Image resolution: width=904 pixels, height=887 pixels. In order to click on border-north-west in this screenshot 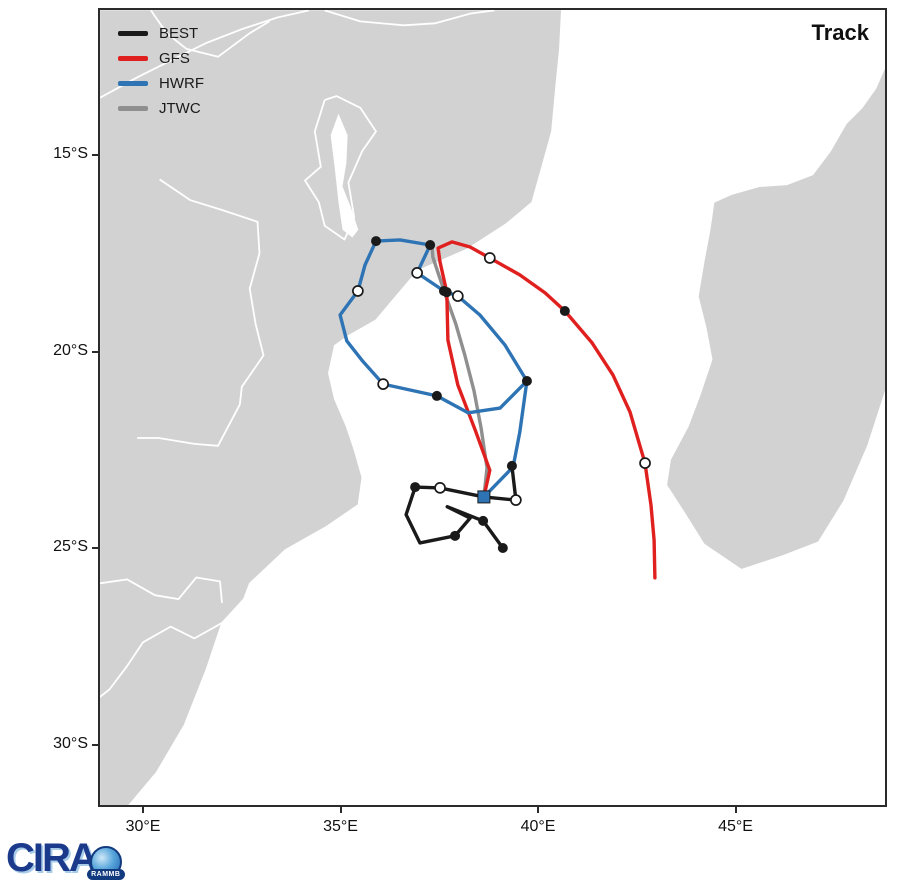, I will do `click(205, 54)`.